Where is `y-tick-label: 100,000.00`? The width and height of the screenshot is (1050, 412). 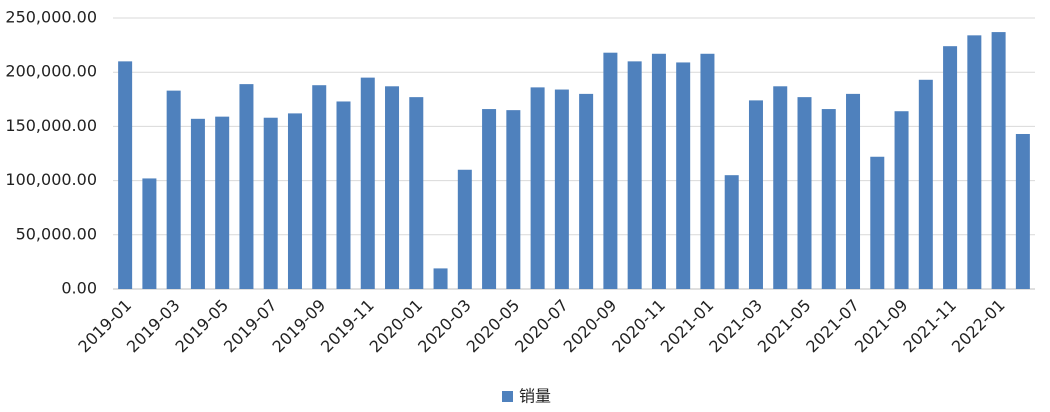
y-tick-label: 100,000.00 is located at coordinates (51, 179).